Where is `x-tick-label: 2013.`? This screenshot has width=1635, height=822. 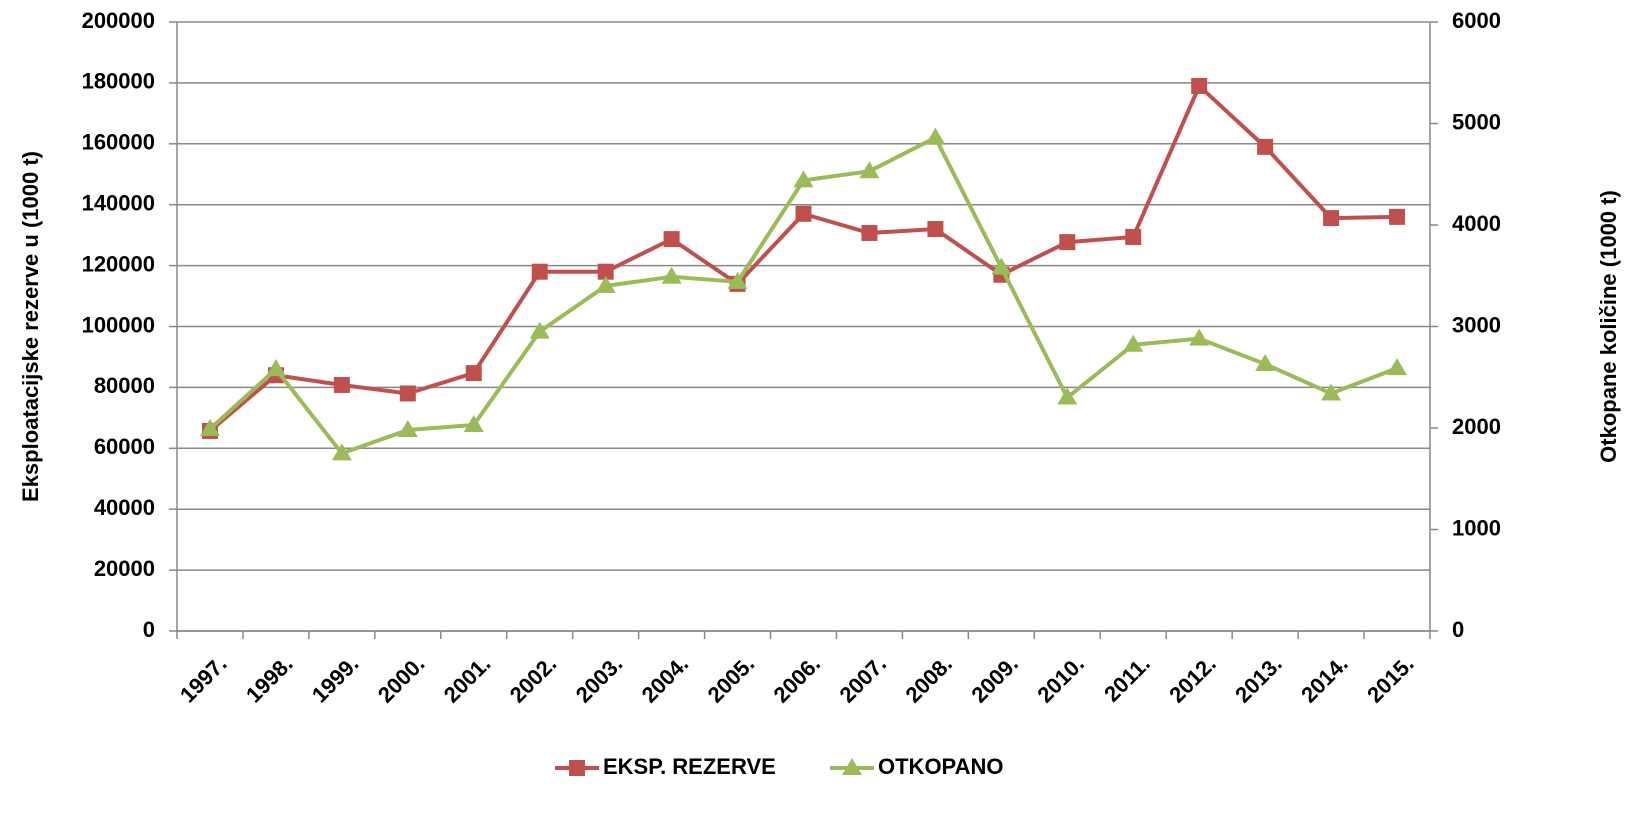
x-tick-label: 2013. is located at coordinates (1258, 679).